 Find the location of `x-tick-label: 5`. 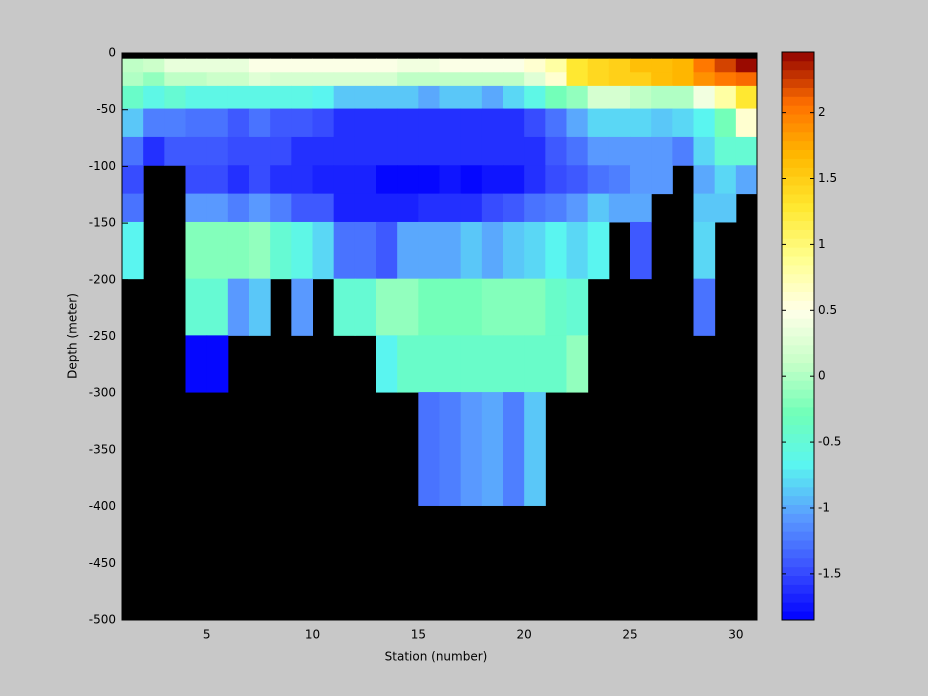

x-tick-label: 5 is located at coordinates (207, 635).